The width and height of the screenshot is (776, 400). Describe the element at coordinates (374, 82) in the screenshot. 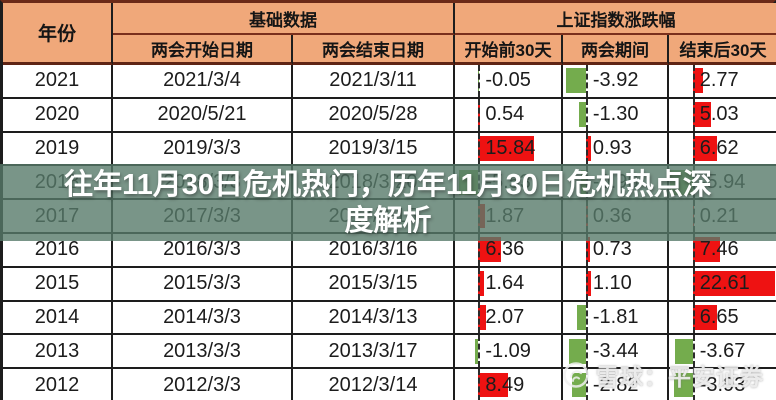

I see `end-date-cell: 2021/3/11` at that location.